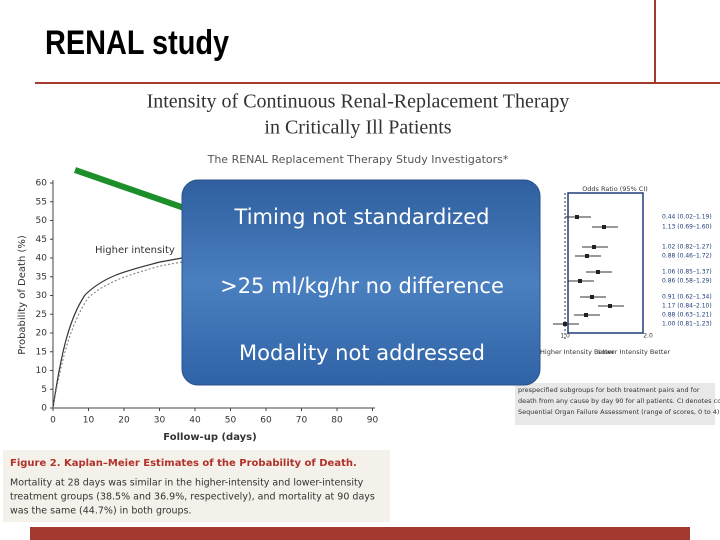  Describe the element at coordinates (373, 421) in the screenshot. I see `x-tick-label: 90` at that location.